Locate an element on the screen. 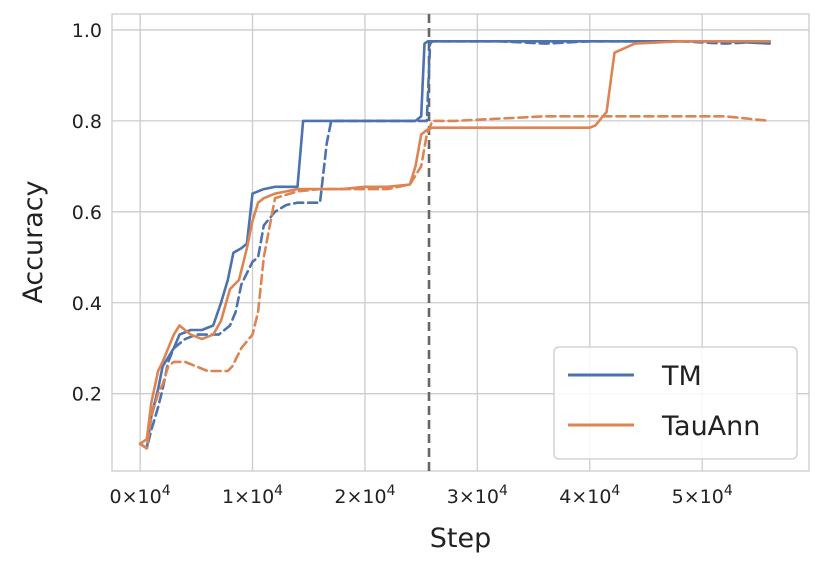  legend-label-tauann: TauAnn is located at coordinates (710, 426).